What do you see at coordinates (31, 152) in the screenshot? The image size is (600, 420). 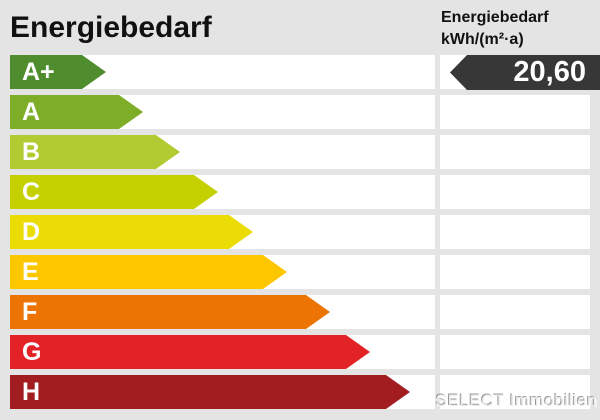 I see `rating-letter: B` at bounding box center [31, 152].